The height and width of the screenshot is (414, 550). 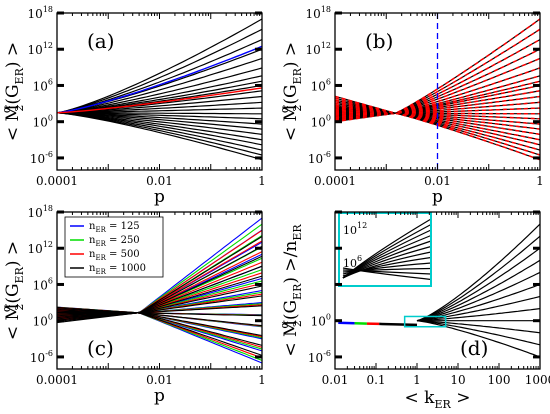 I want to click on plot-frame, so click(x=437, y=290).